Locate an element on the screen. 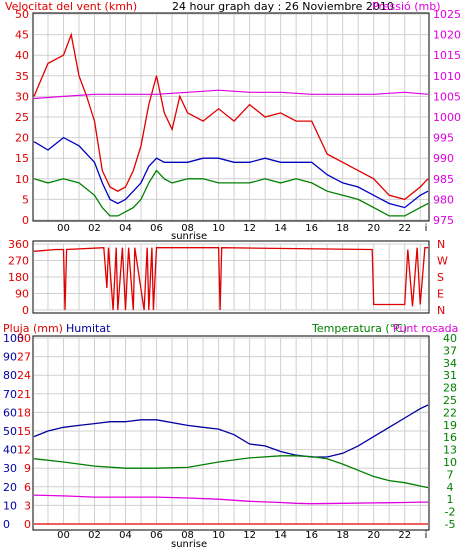  wind-tick-label: 45 is located at coordinates (22, 35).